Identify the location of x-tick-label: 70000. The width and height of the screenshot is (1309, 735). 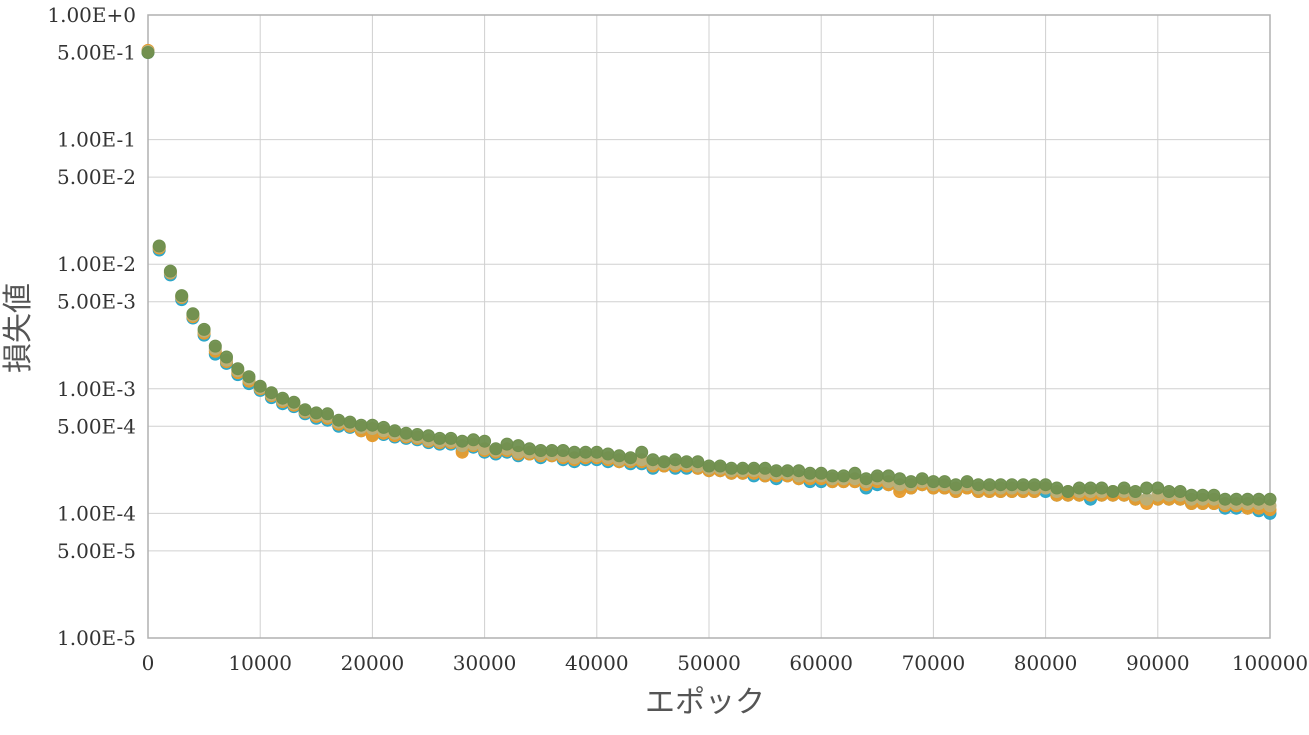
(934, 663).